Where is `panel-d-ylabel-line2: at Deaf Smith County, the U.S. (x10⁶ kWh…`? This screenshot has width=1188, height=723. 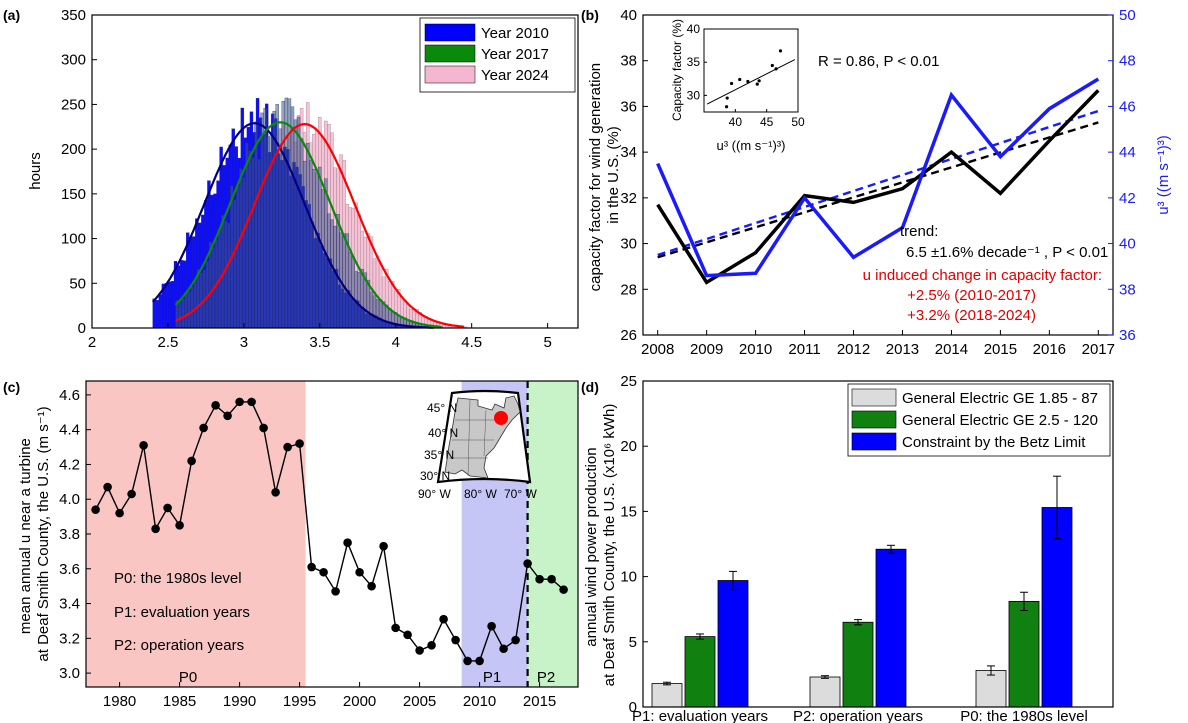
panel-d-ylabel-line2: at Deaf Smith County, the U.S. (x10⁶ kWh… is located at coordinates (609, 545).